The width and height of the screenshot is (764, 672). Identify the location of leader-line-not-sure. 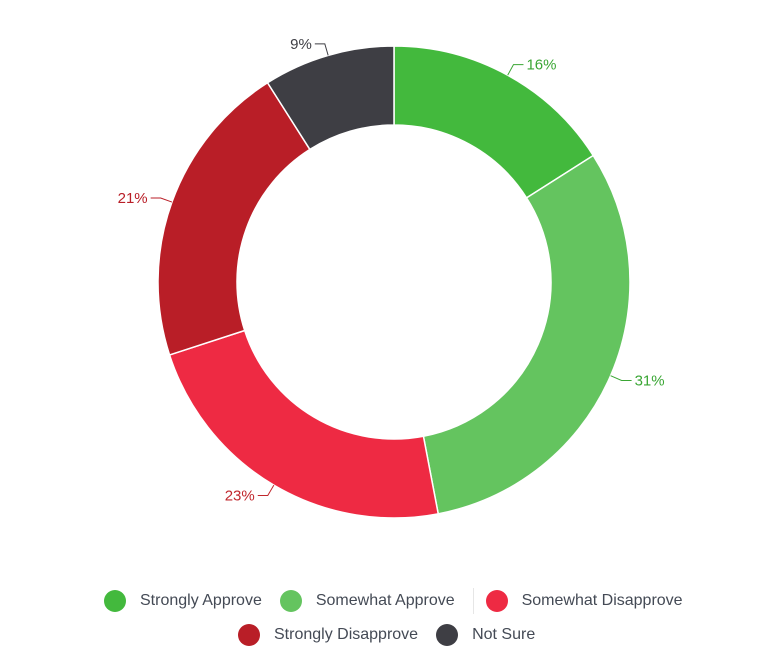
(321, 49).